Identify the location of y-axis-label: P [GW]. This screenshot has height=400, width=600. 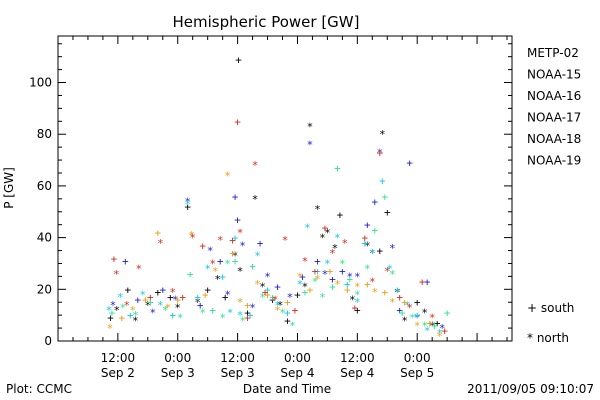
(9, 188).